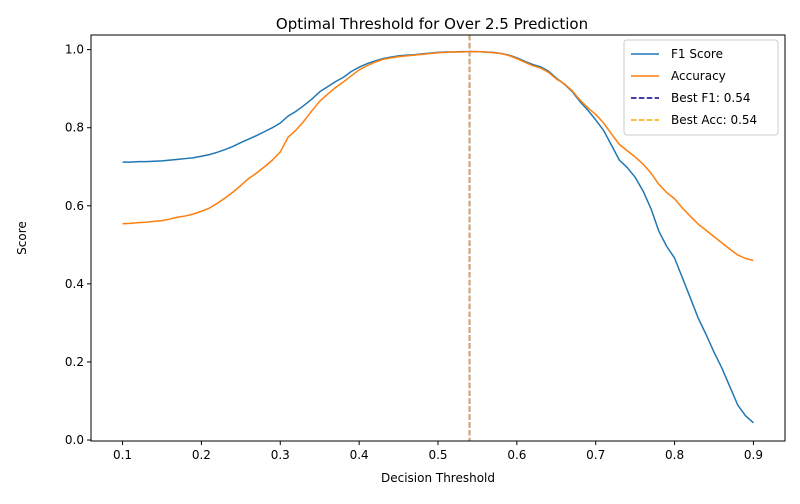  Describe the element at coordinates (74, 284) in the screenshot. I see `y-tick-label: 0.4` at that location.